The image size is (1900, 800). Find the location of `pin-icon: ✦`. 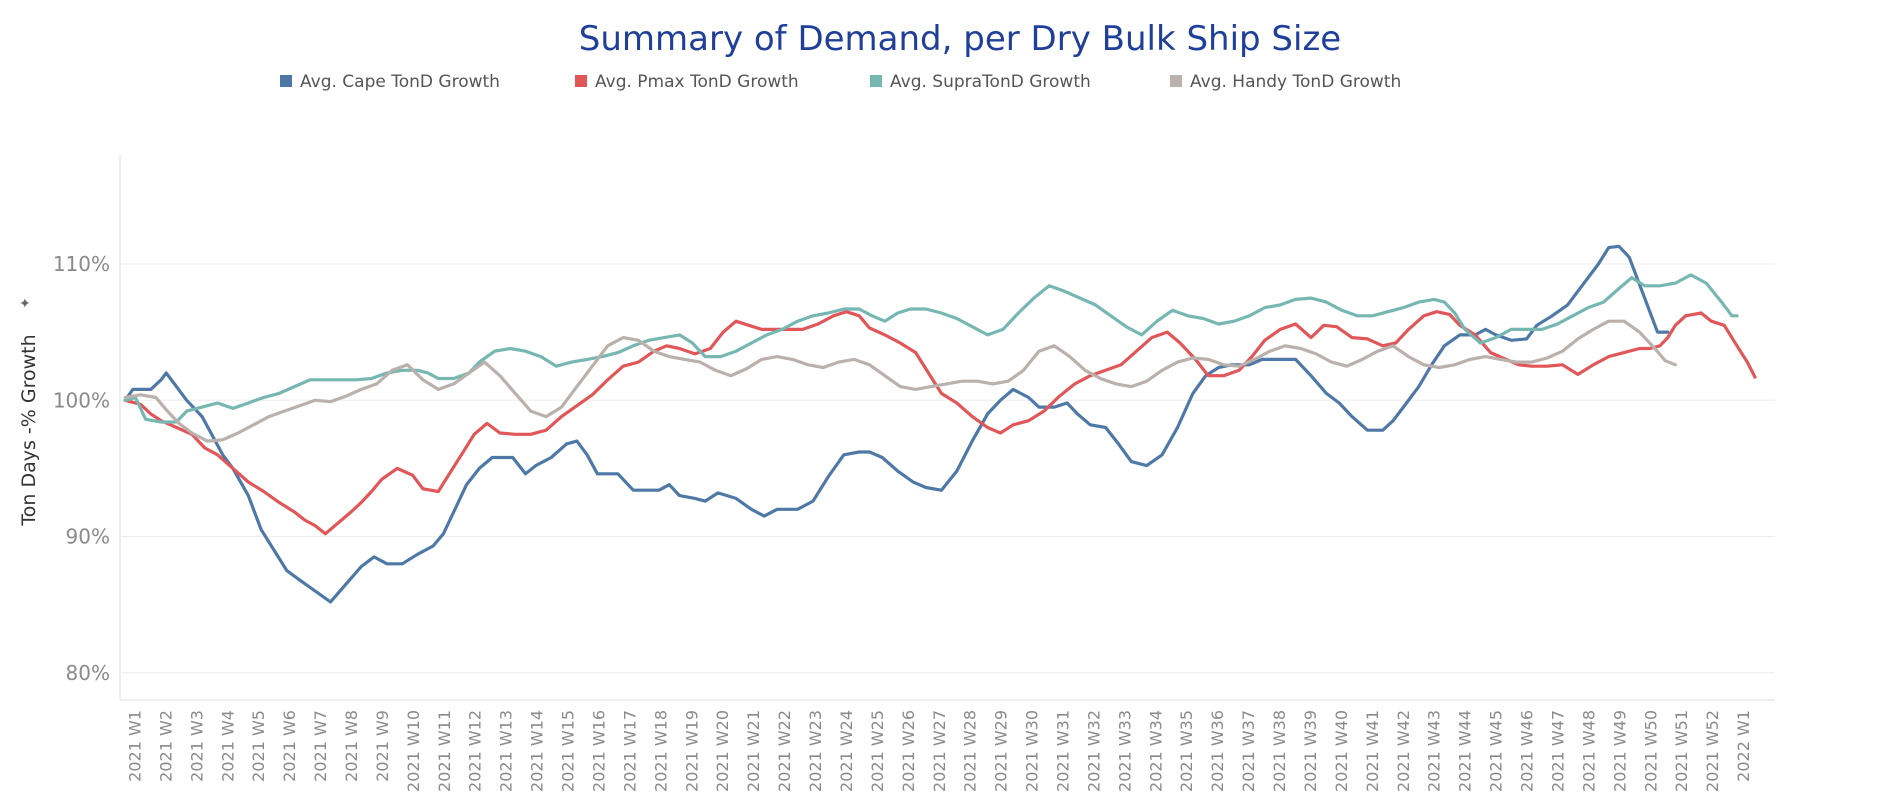

pin-icon: ✦ is located at coordinates (25, 303).